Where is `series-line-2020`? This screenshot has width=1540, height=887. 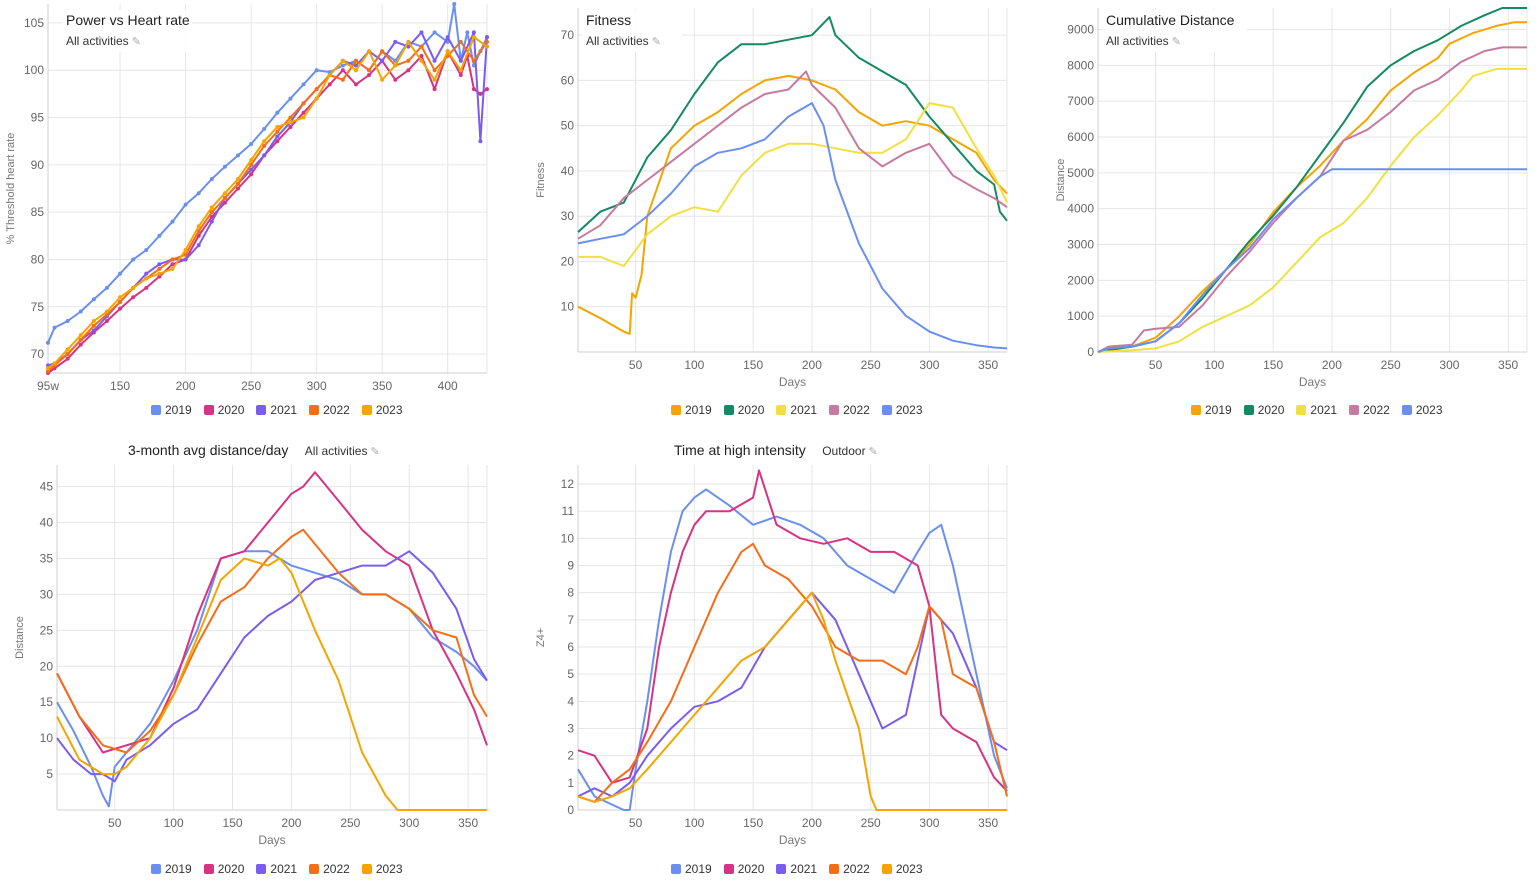
series-line-2020 is located at coordinates (1312, 180).